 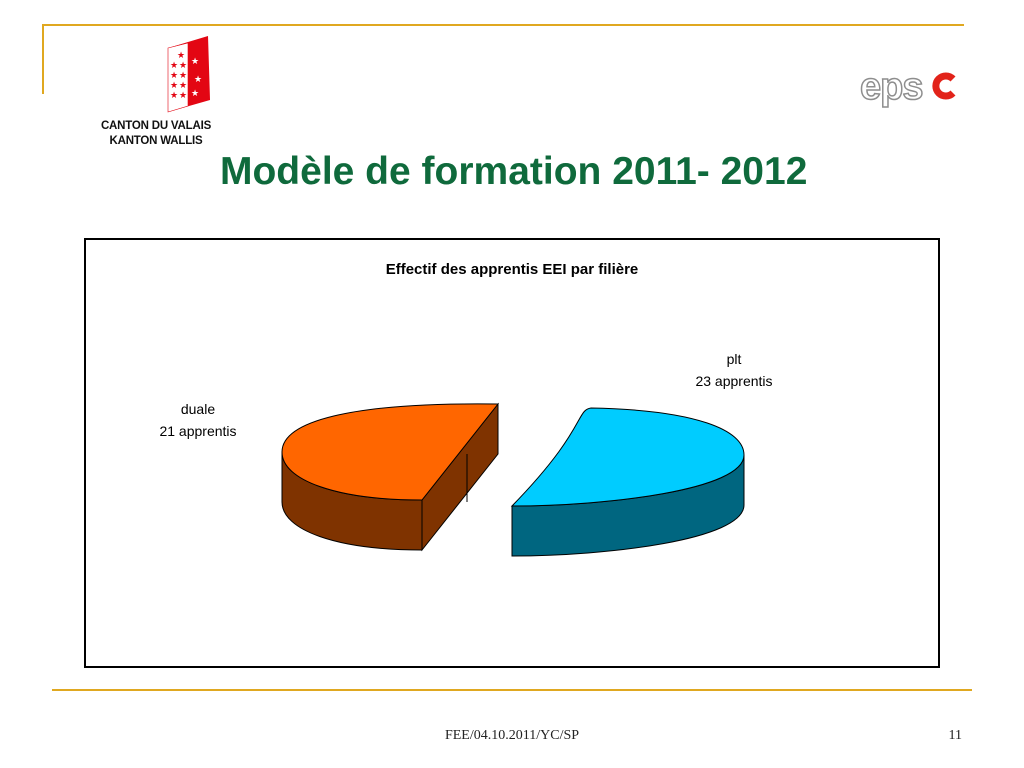 What do you see at coordinates (514, 171) in the screenshot?
I see `page-title: Modèle de formation 2011- 2012` at bounding box center [514, 171].